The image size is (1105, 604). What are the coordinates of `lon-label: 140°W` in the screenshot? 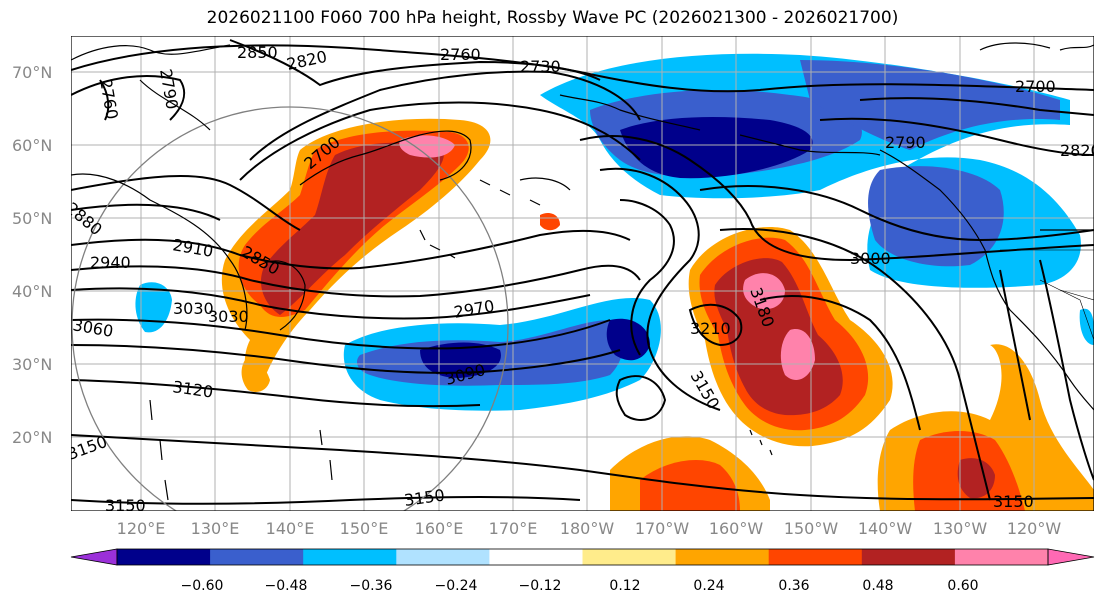 It's located at (885, 528).